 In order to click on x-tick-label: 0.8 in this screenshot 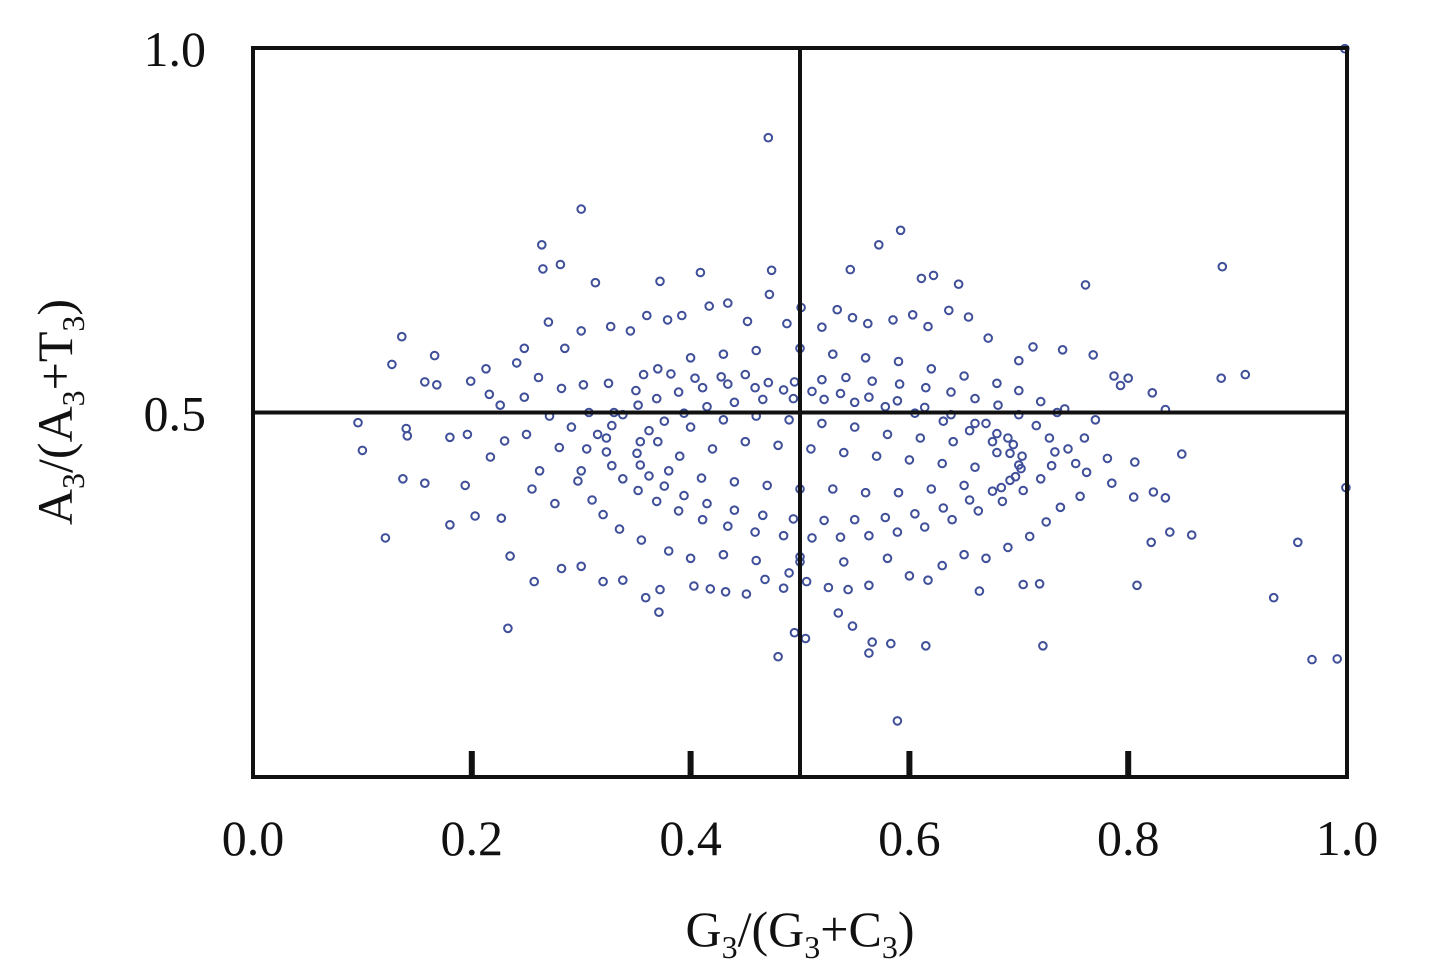, I will do `click(1128, 838)`.